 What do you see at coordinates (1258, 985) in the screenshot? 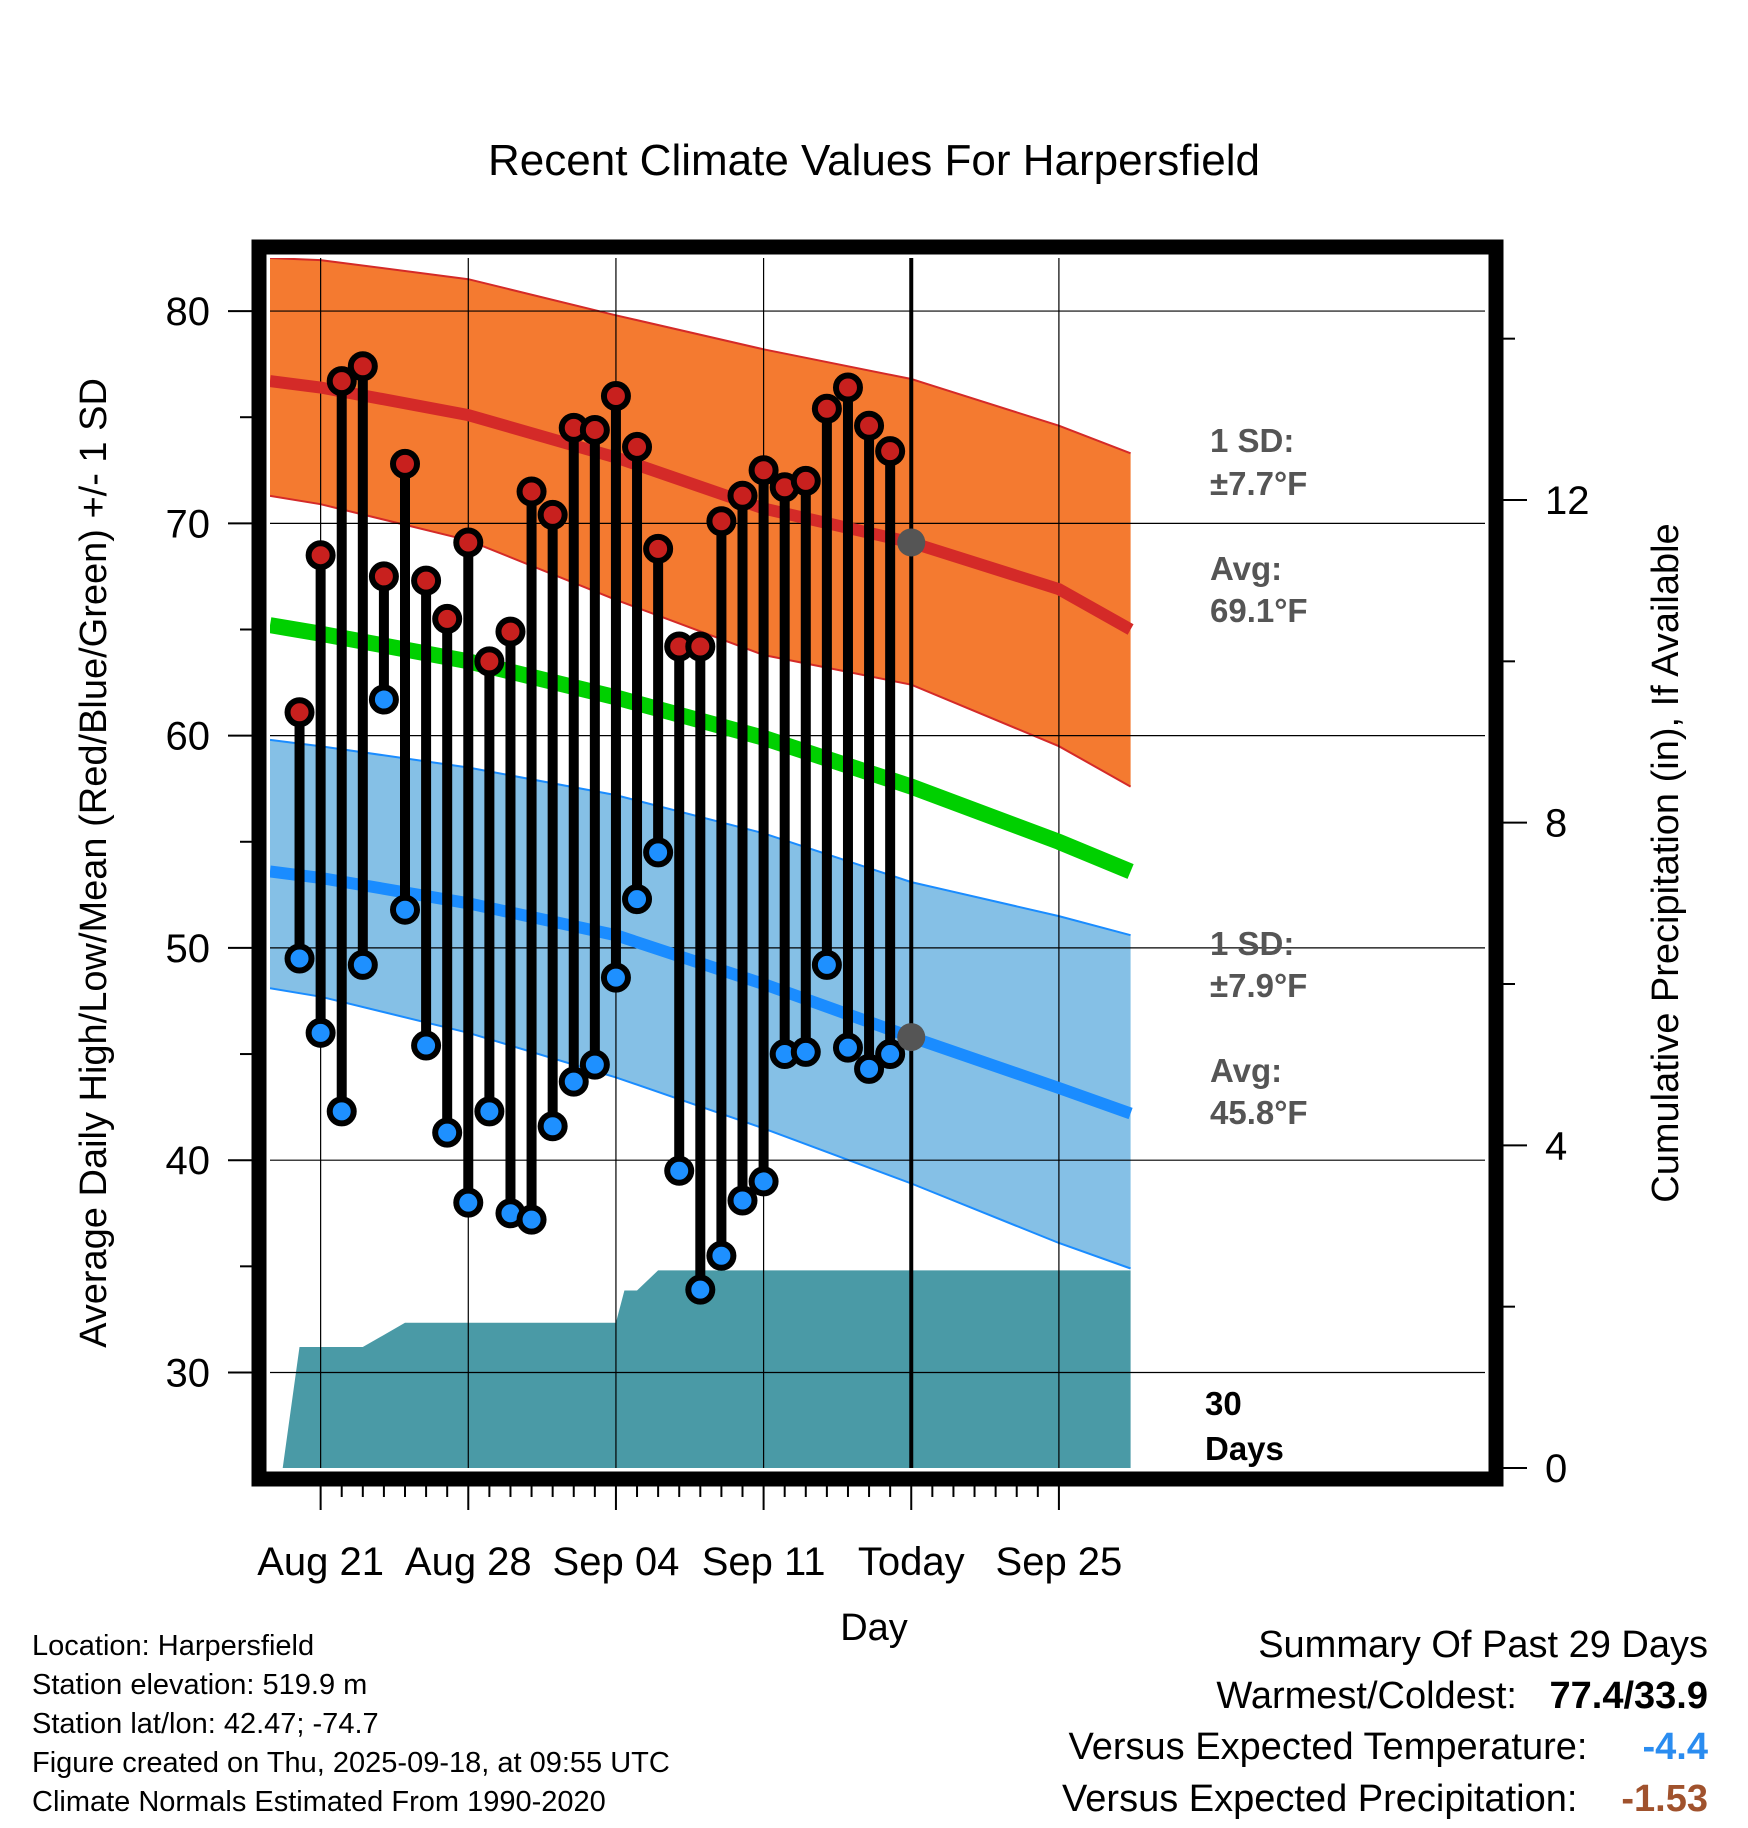
I see `low-sd-value: ±7.9°F` at bounding box center [1258, 985].